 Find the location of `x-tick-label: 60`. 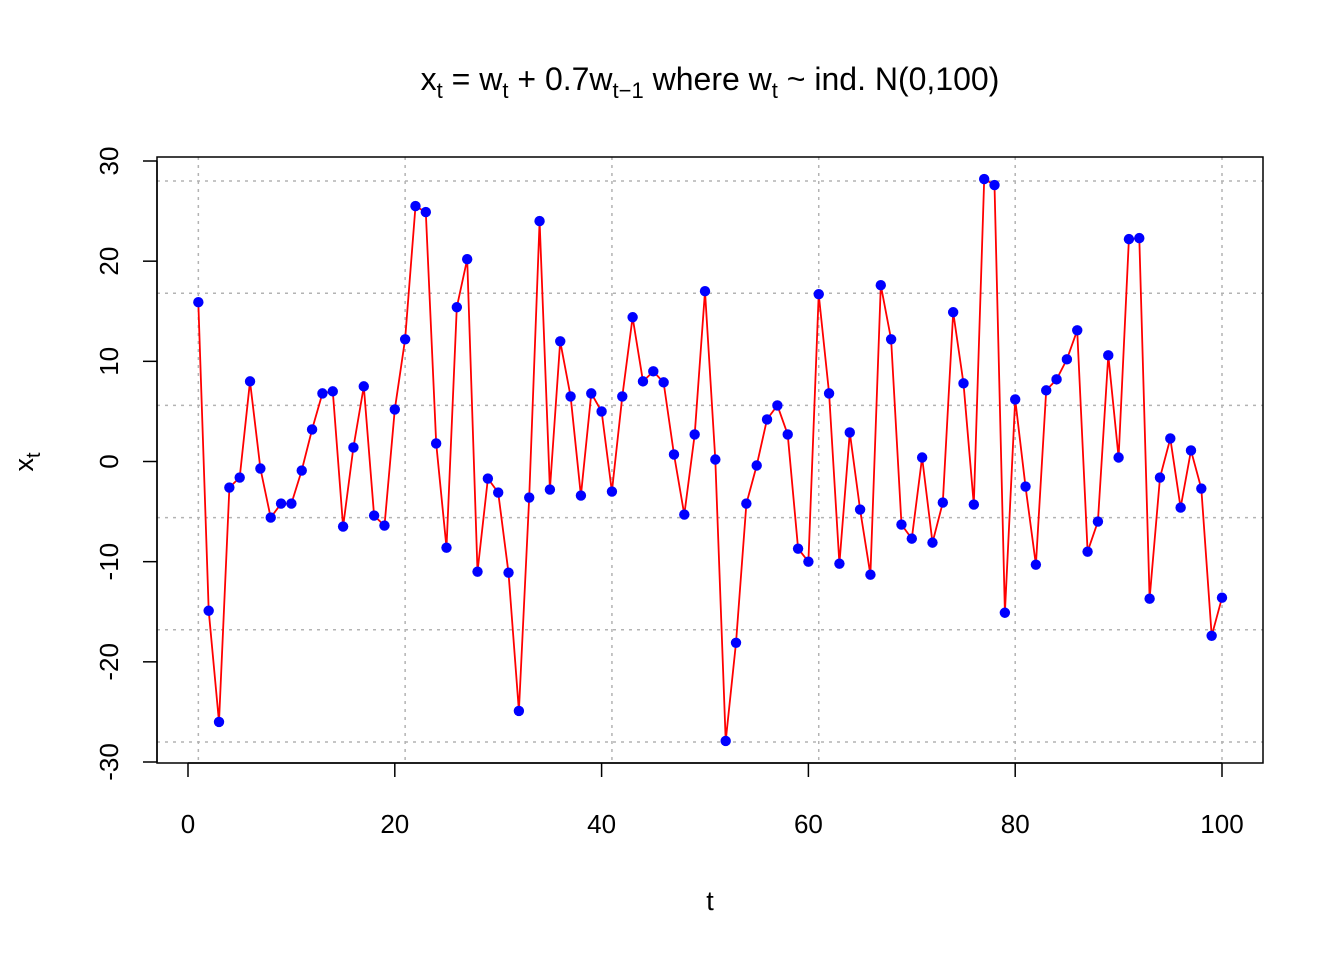

x-tick-label: 60 is located at coordinates (808, 824).